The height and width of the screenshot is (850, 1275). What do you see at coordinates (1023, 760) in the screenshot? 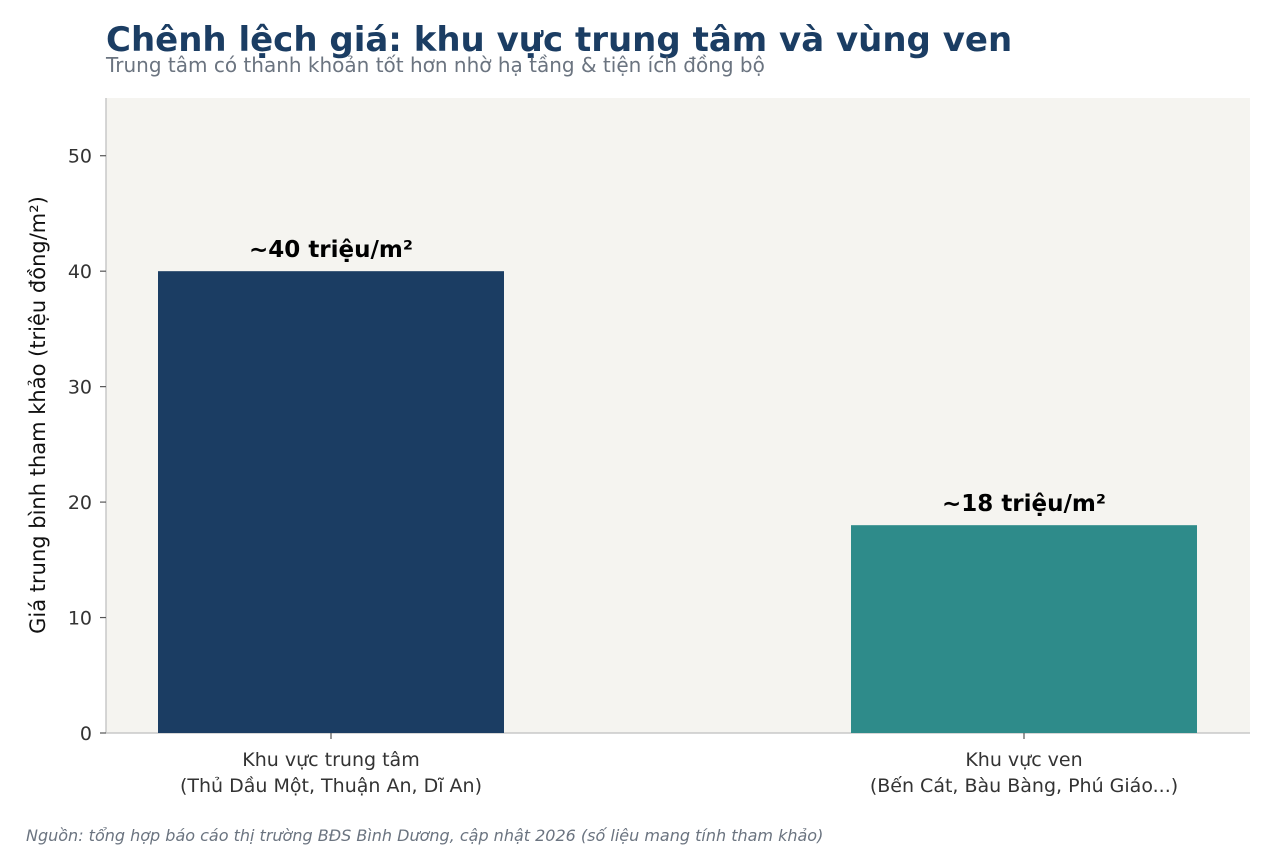
I see `x-category-label: Khu vực ven` at bounding box center [1023, 760].